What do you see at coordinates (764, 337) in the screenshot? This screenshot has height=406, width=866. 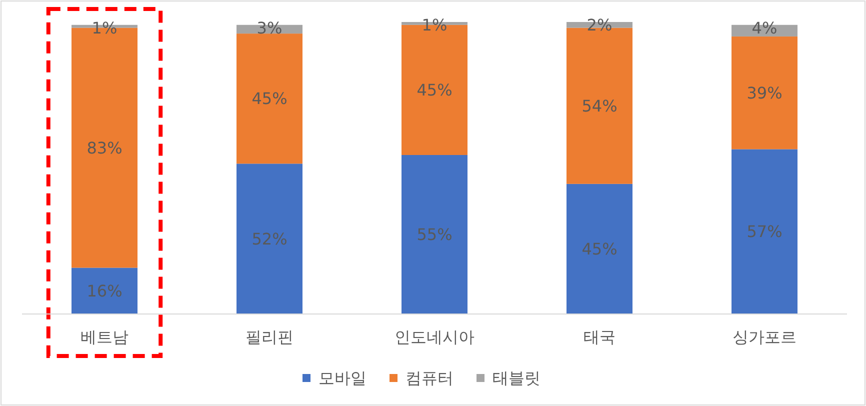 I see `x-tick-label: 싱가포르` at bounding box center [764, 337].